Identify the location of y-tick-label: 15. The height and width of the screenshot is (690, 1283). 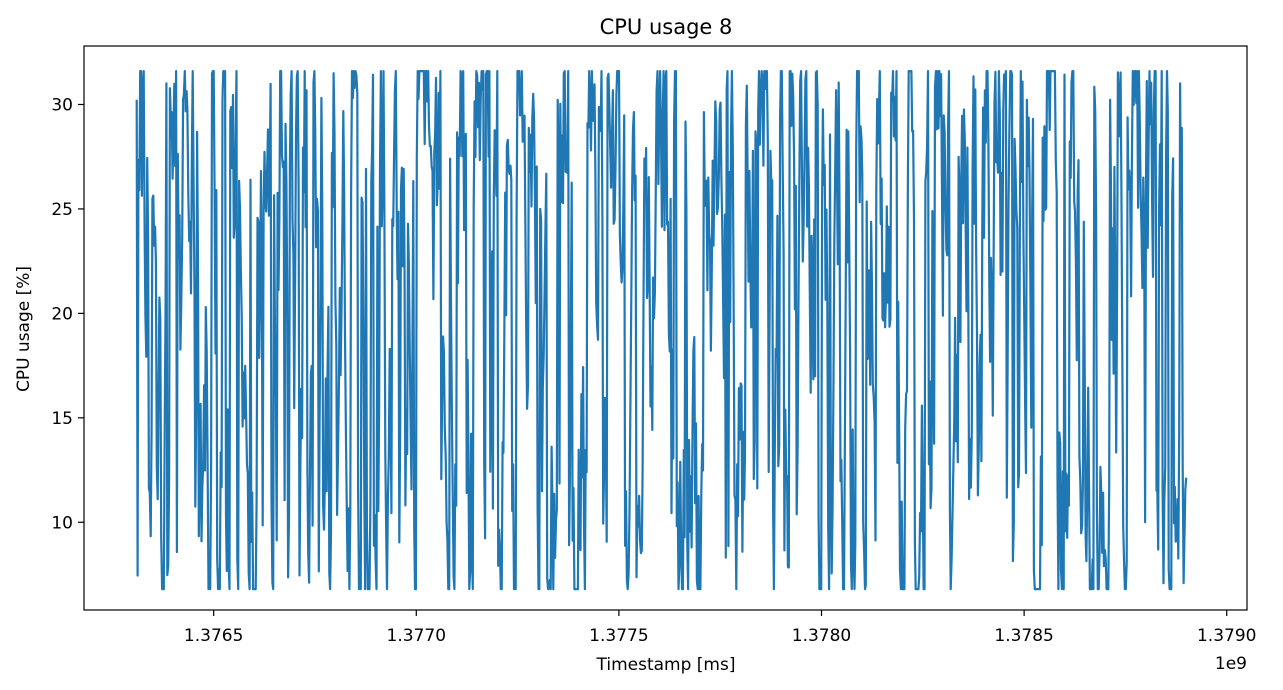
(62, 419).